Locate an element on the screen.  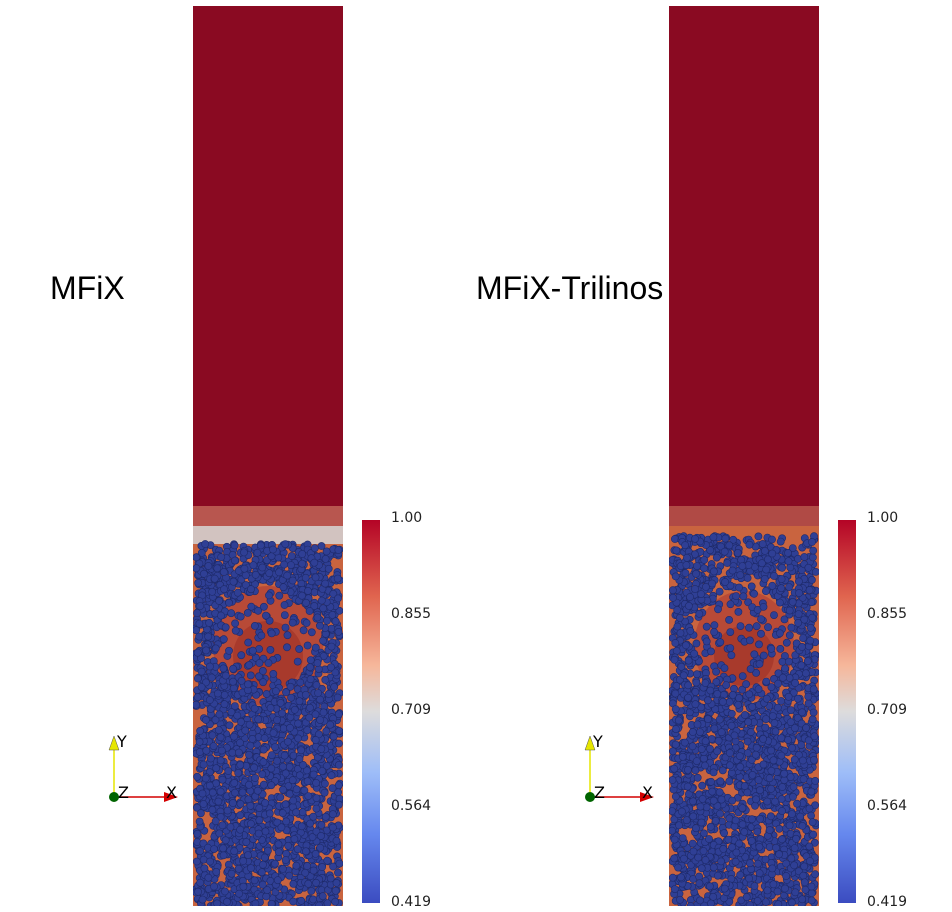
panel-title: MFiX-Trilinos is located at coordinates (570, 288).